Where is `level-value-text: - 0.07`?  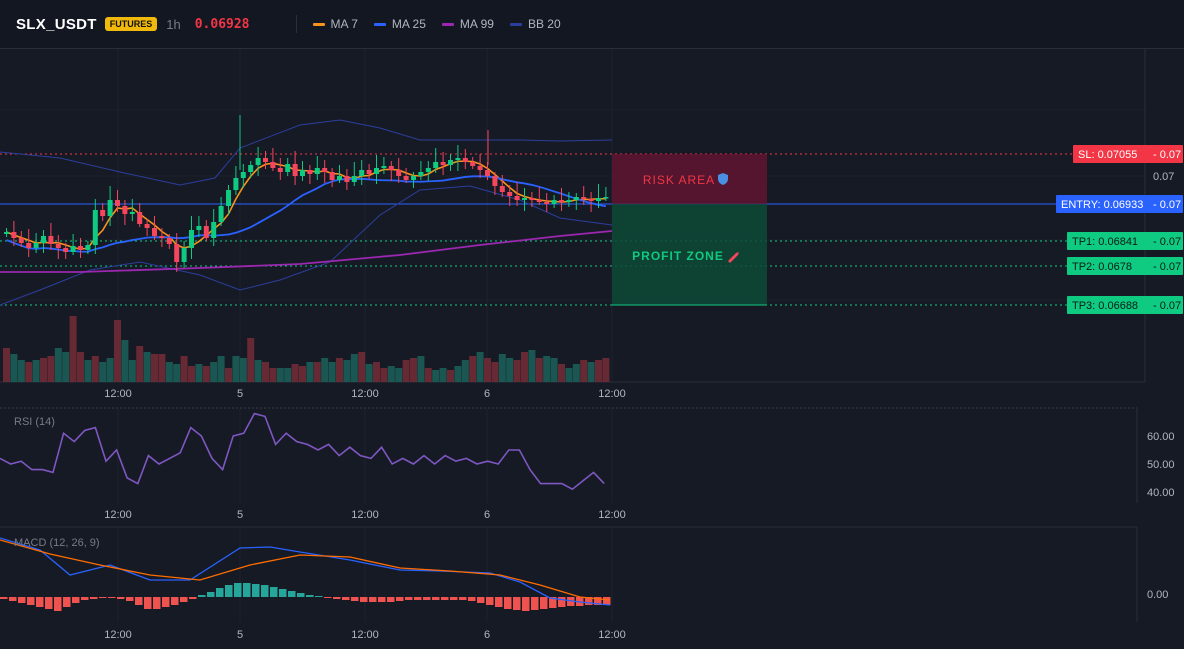 level-value-text: - 0.07 is located at coordinates (1167, 306).